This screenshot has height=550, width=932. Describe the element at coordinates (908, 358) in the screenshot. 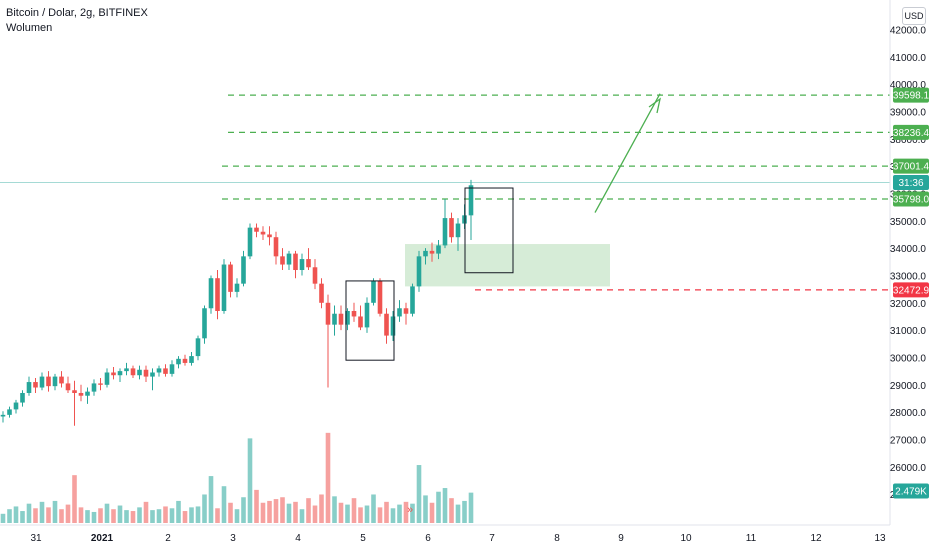

I see `price-tick-label: 30000.0` at that location.